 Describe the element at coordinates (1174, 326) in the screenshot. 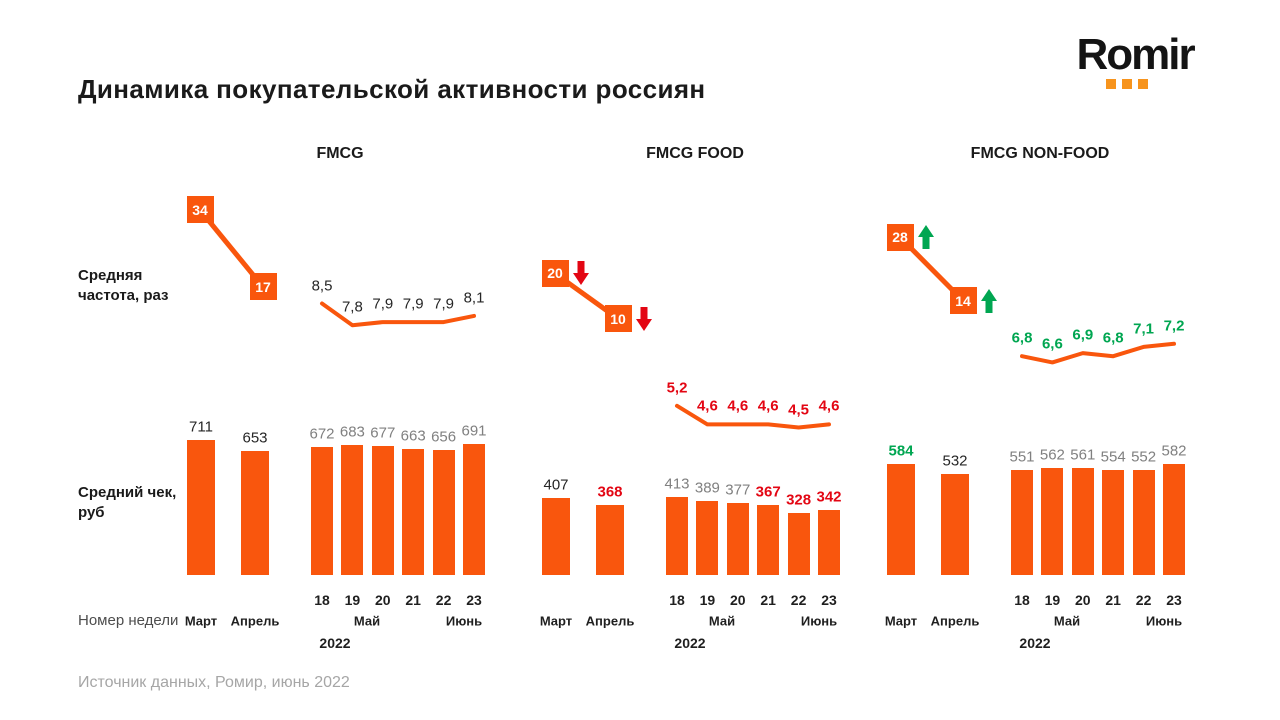

I see `frequency-weekly-value-label: 7,2` at that location.